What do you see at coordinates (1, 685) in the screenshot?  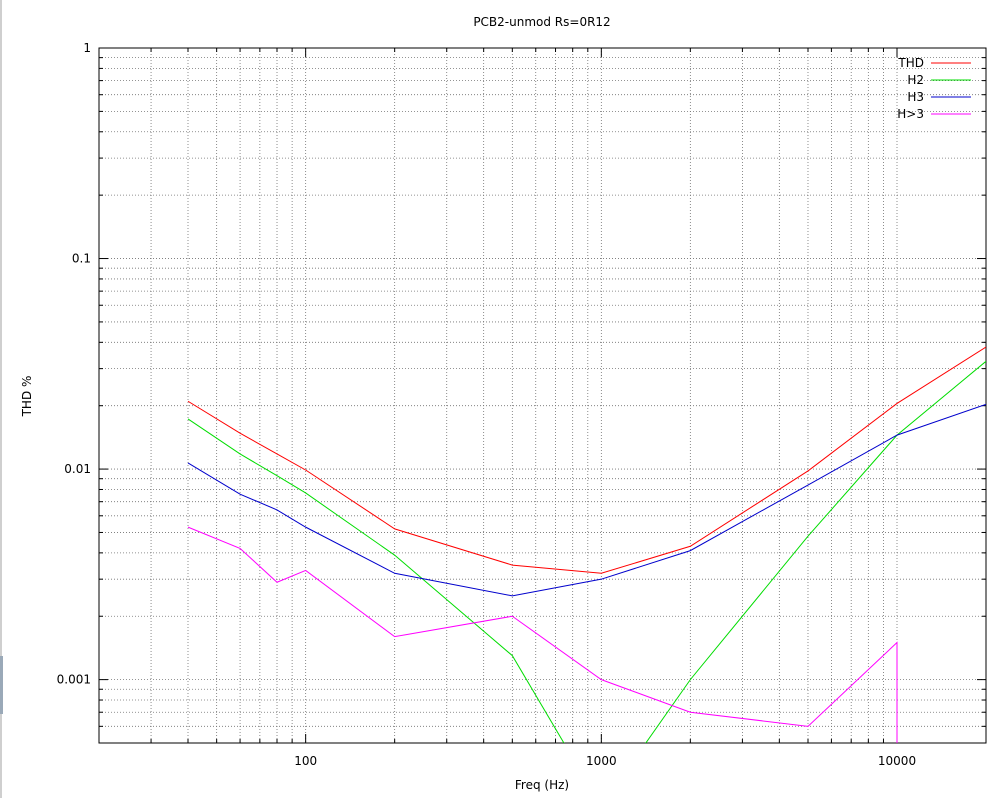 I see `window-edge-tab` at bounding box center [1, 685].